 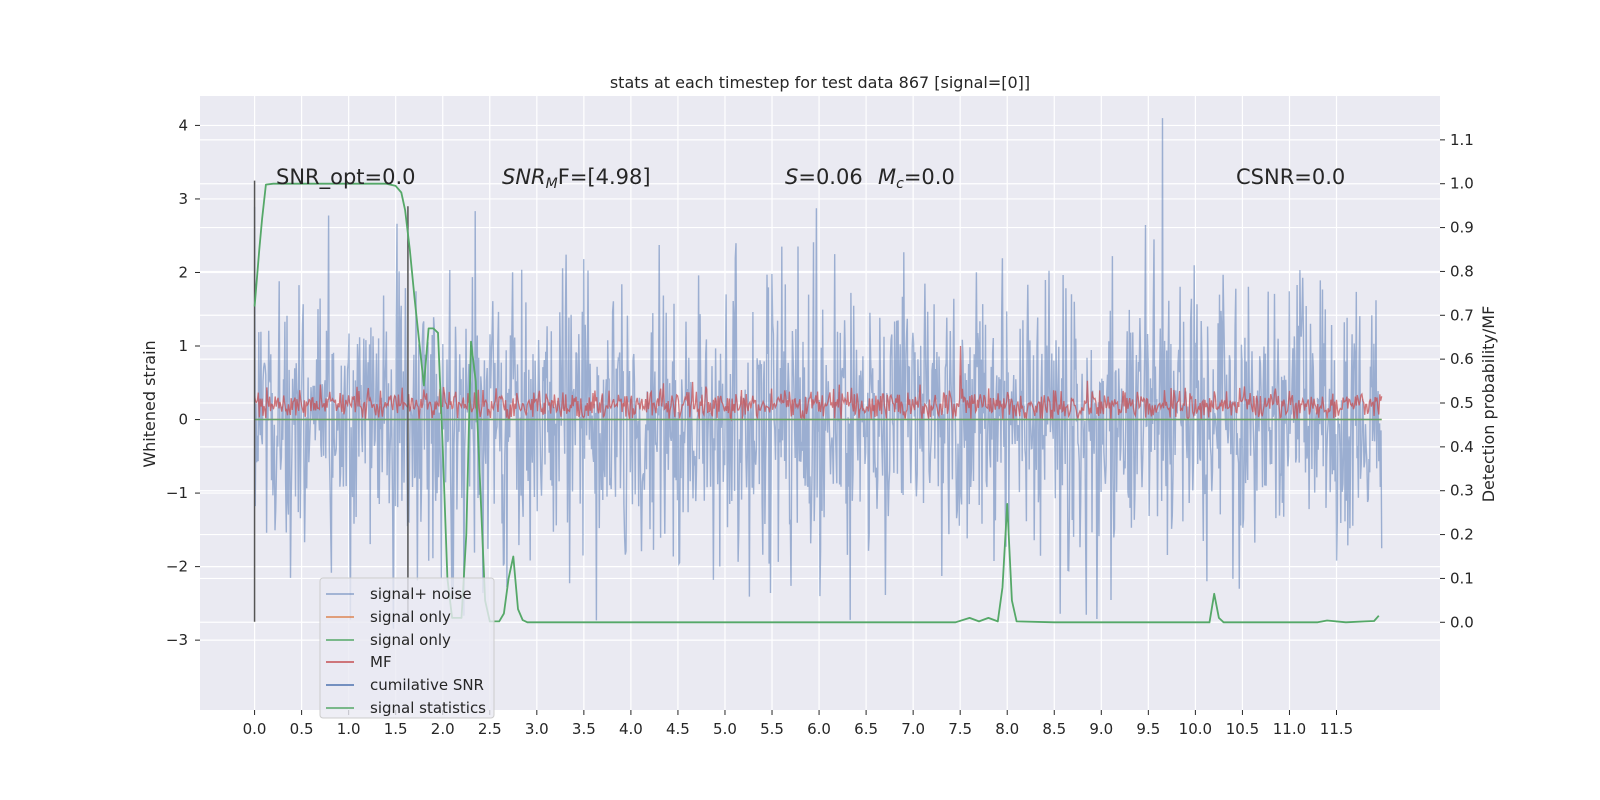 I want to click on legend-label-signal-statistics: signal statistics, so click(x=428, y=708).